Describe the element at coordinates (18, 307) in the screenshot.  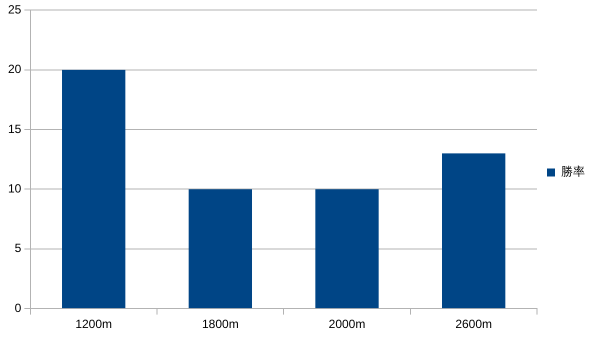
I see `y-tick-label: 0` at that location.